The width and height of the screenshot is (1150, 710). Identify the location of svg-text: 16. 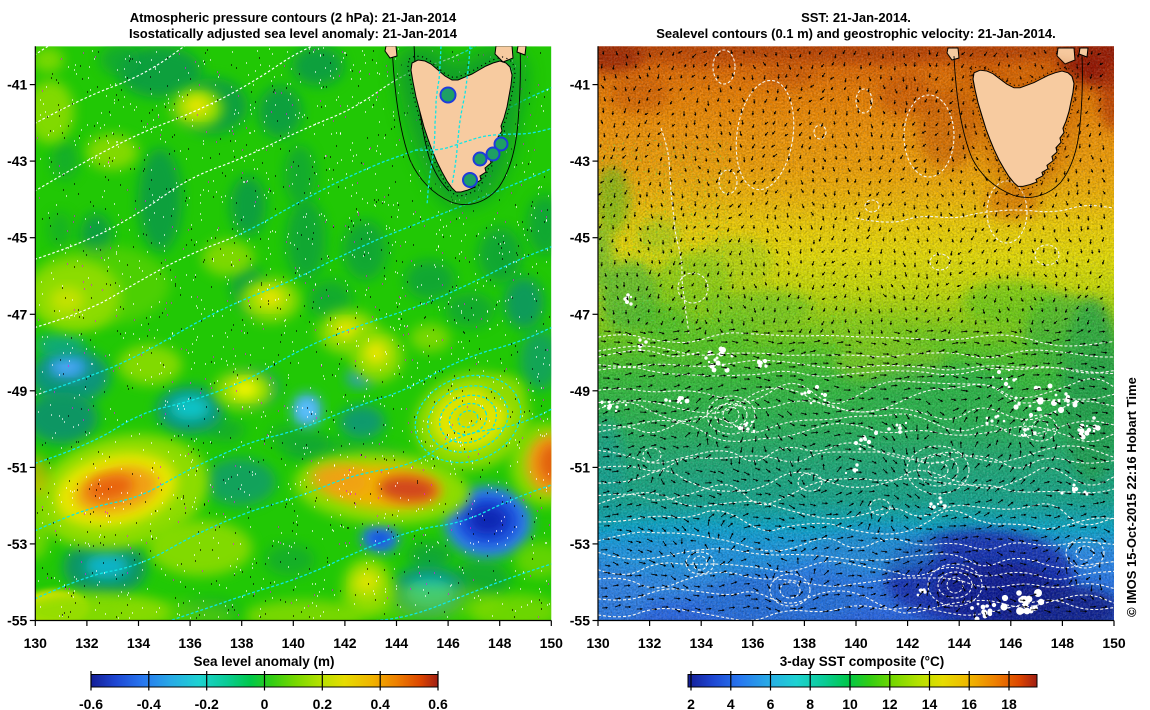
(969, 703).